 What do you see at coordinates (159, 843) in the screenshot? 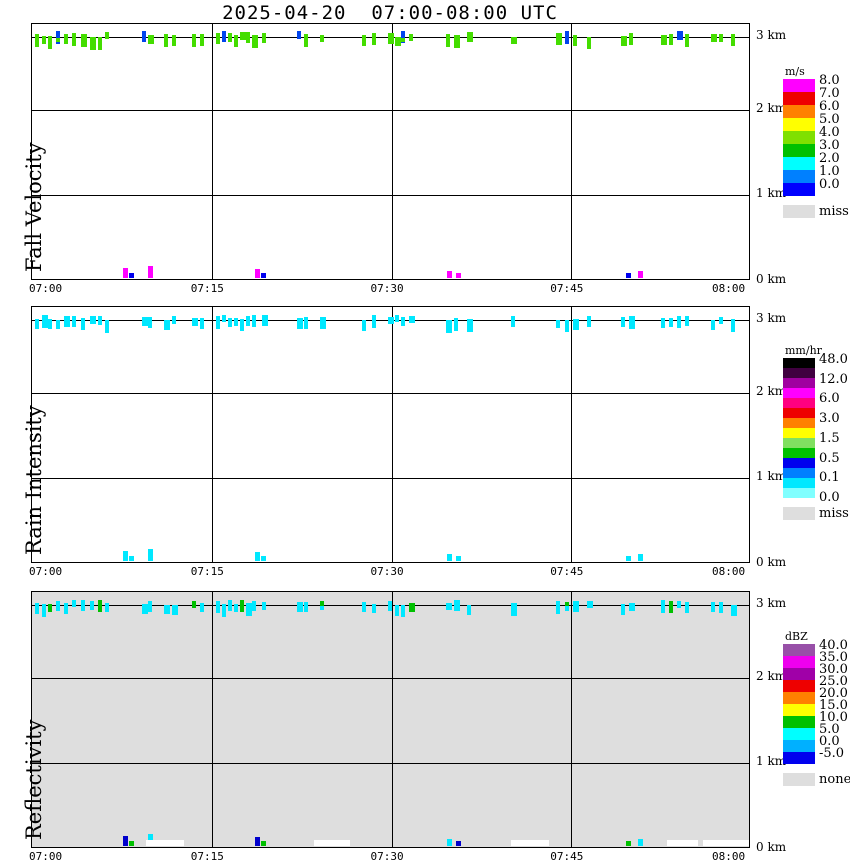
I see `no-data-segment` at bounding box center [159, 843].